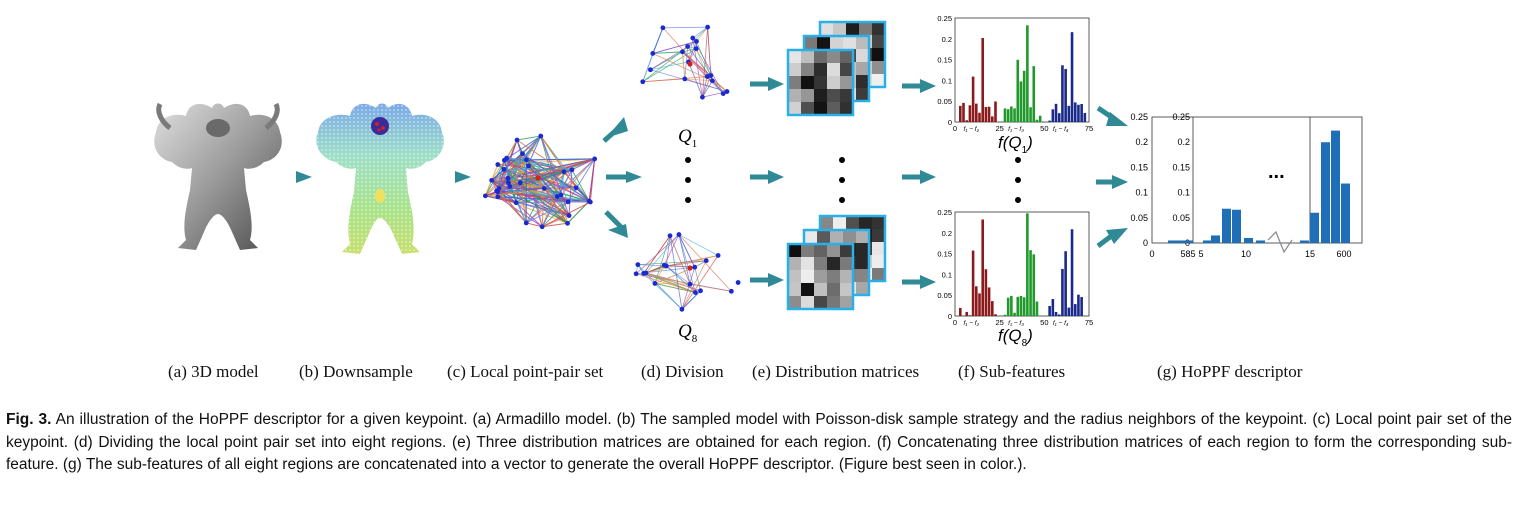  I want to click on big-hist-xtick: 15, so click(1310, 254).